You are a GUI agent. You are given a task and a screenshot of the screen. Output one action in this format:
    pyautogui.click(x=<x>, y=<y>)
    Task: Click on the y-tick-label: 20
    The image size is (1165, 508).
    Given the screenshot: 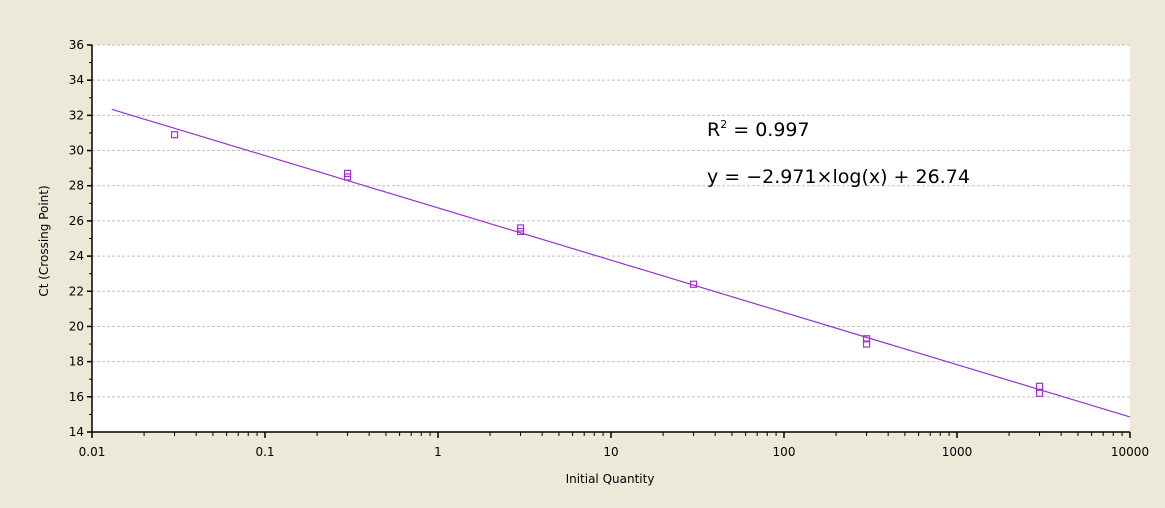 What is the action you would take?
    pyautogui.click(x=76, y=326)
    